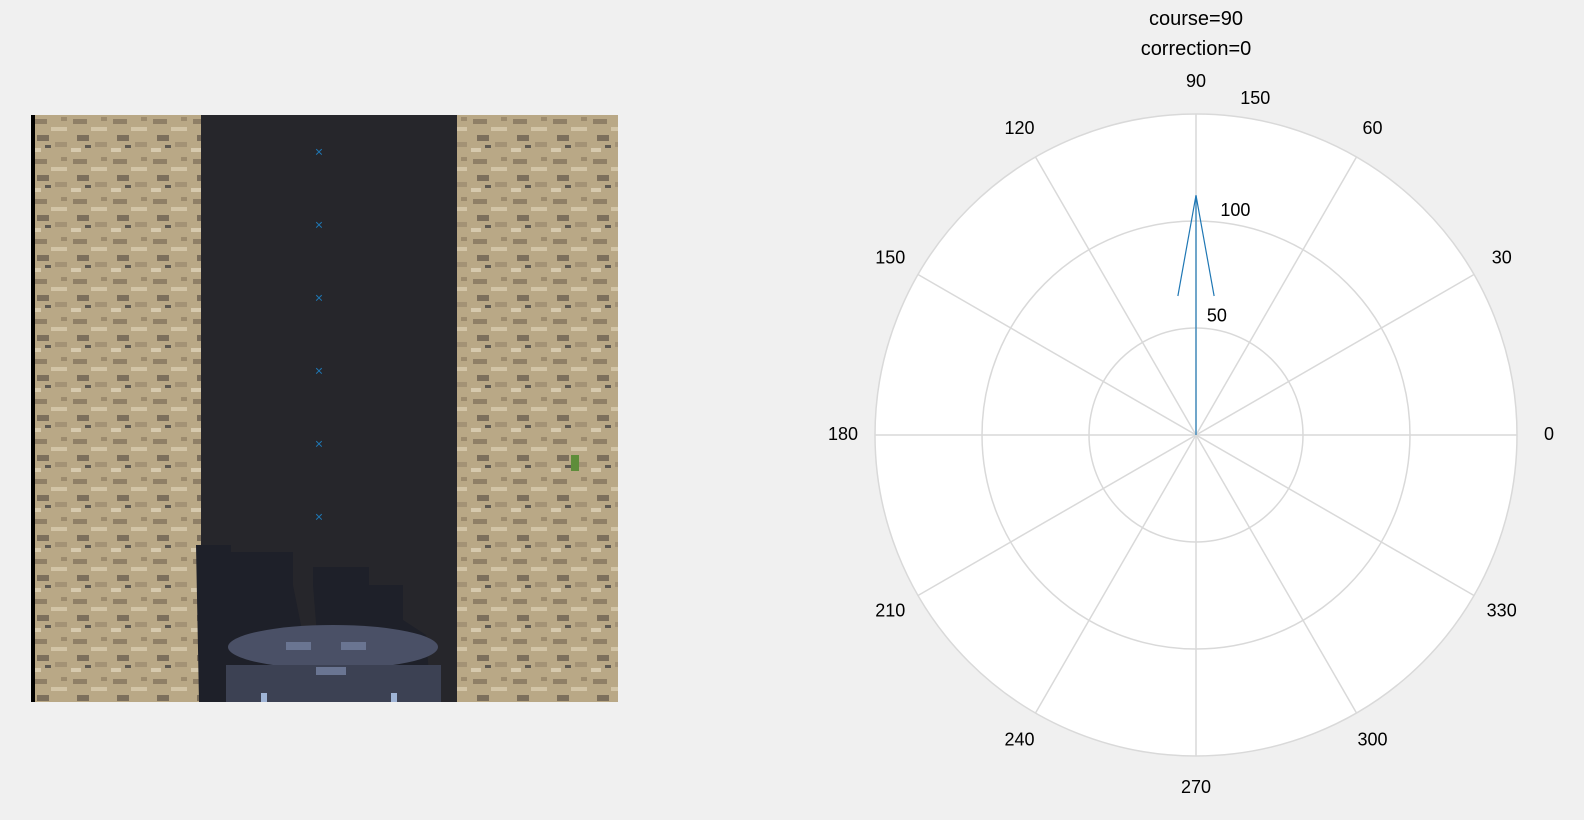  Describe the element at coordinates (1255, 98) in the screenshot. I see `r-tick-label: 150` at that location.